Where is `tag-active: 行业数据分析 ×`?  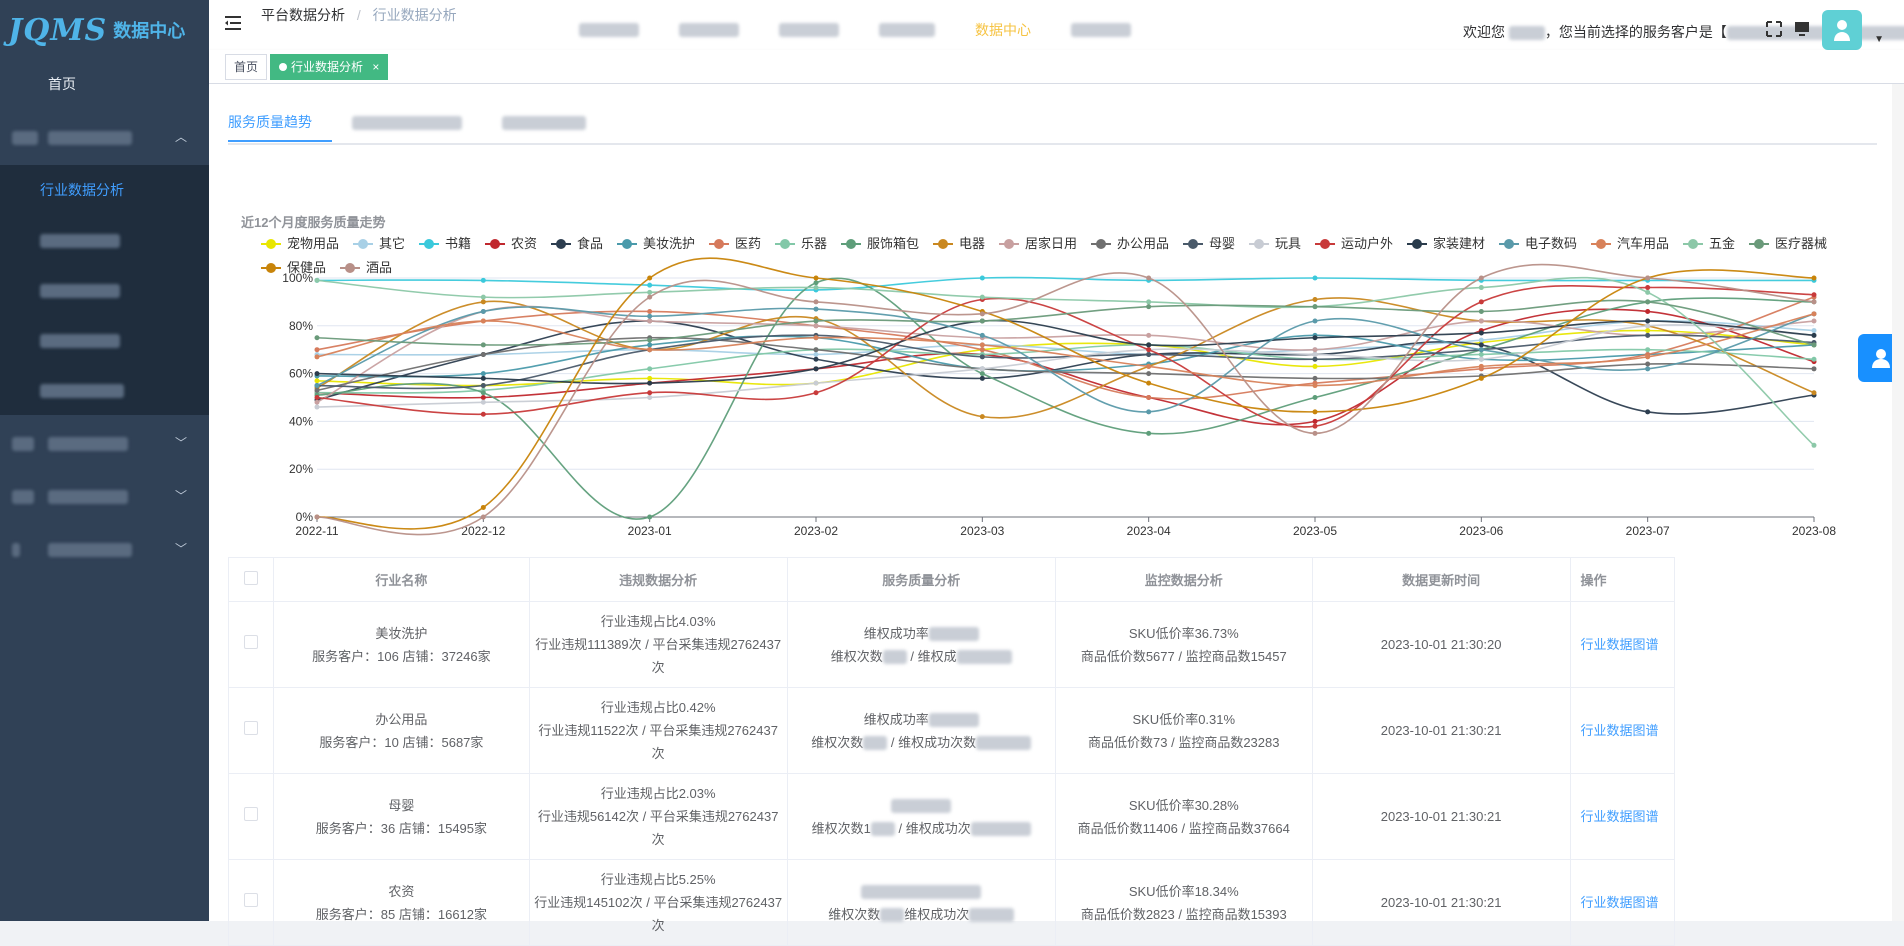 tag-active: 行业数据分析 × is located at coordinates (329, 67).